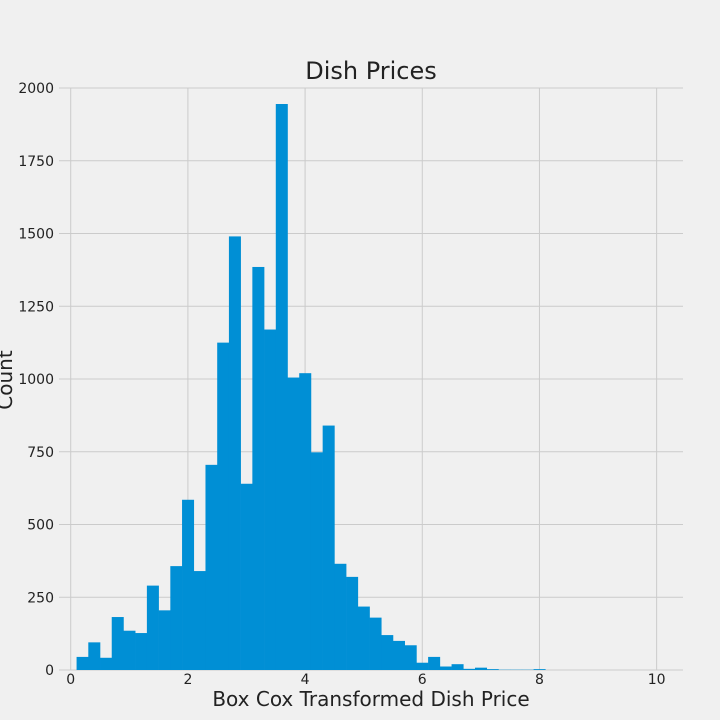  I want to click on x-tick-label: 8, so click(539, 680).